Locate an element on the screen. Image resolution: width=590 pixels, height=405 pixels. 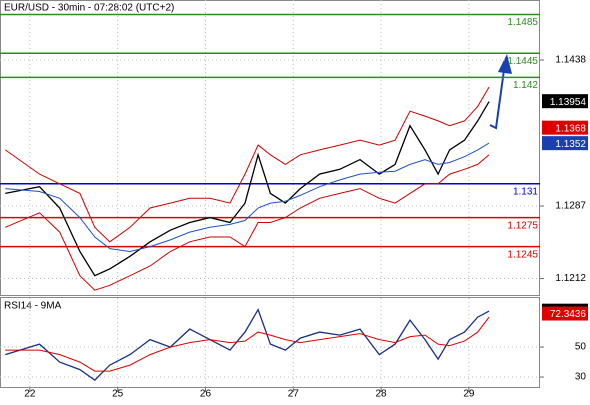
x-tick-label: 27 is located at coordinates (294, 394).